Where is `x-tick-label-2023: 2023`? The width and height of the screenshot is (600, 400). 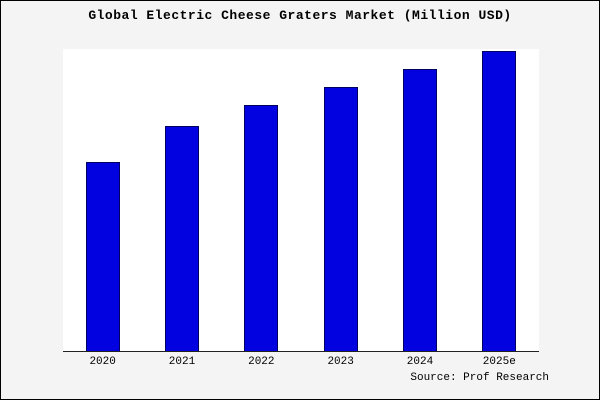 x-tick-label-2023: 2023 is located at coordinates (340, 362).